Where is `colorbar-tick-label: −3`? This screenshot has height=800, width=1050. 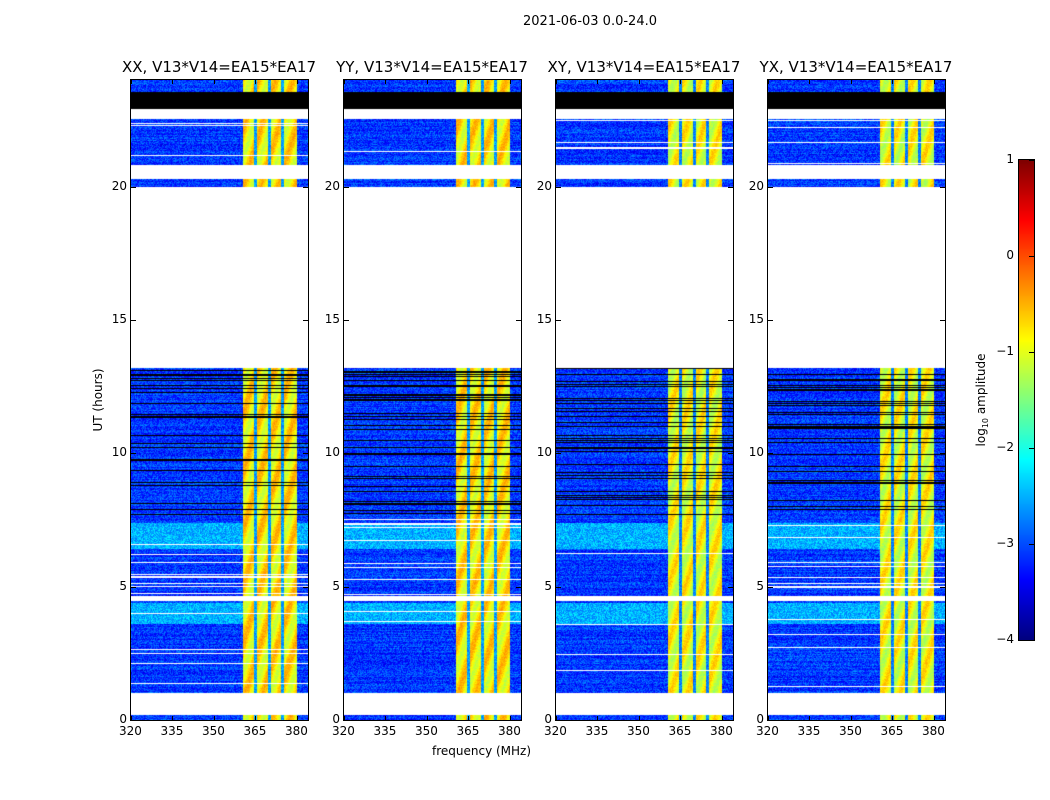
colorbar-tick-label: −3 is located at coordinates (1005, 543).